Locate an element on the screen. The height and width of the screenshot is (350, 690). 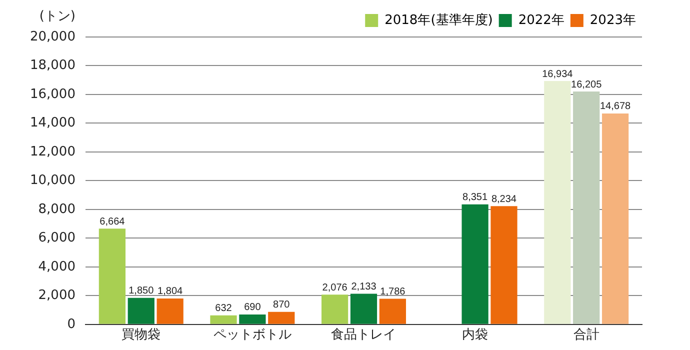
data-label: 16,205 is located at coordinates (586, 84).